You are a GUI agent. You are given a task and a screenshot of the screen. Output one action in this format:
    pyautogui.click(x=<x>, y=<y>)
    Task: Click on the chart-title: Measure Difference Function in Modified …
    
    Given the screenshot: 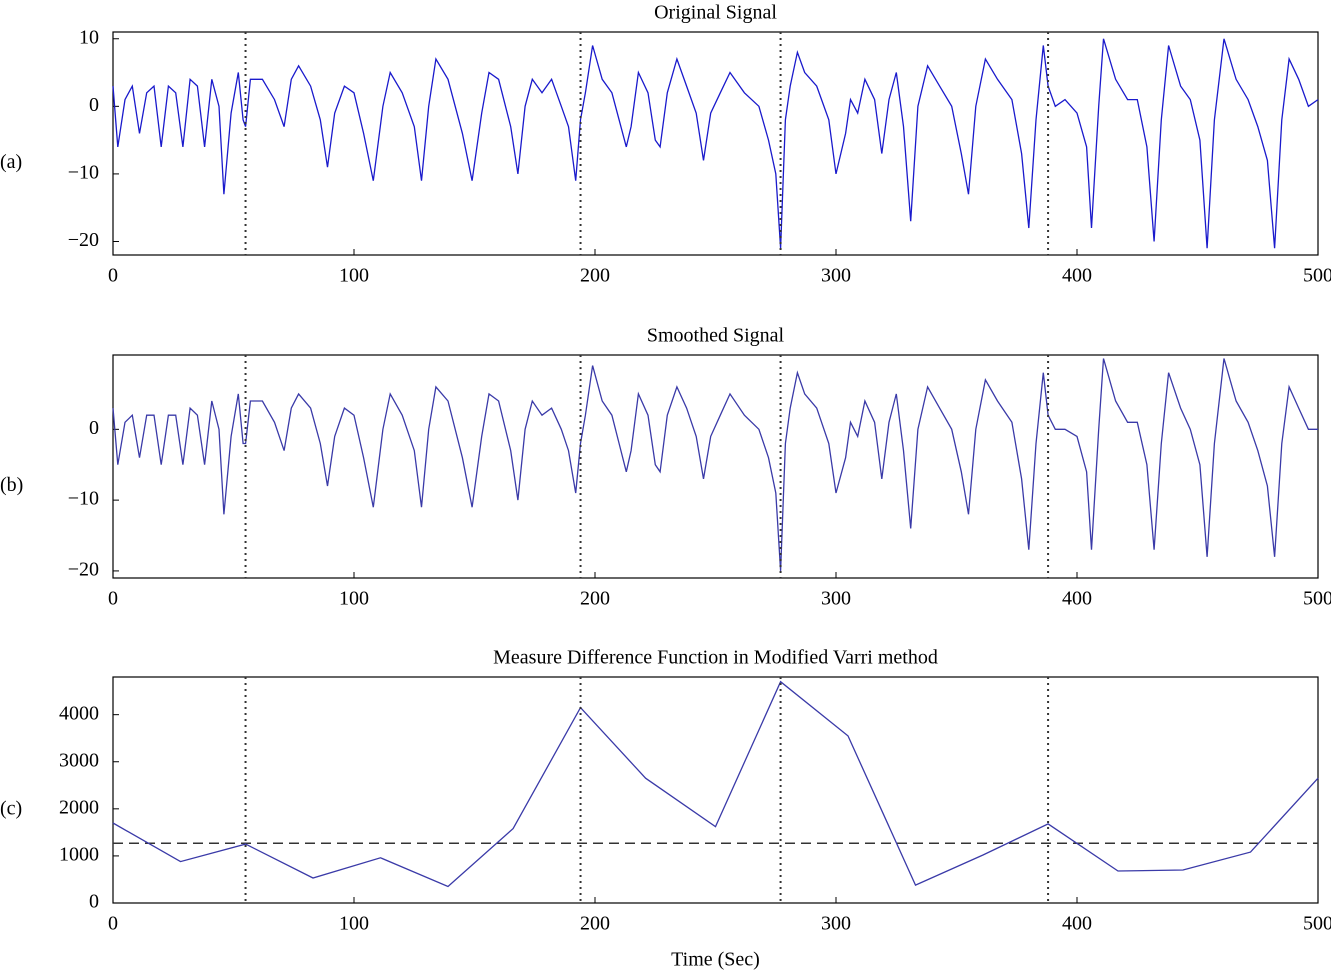 What is the action you would take?
    pyautogui.click(x=715, y=658)
    